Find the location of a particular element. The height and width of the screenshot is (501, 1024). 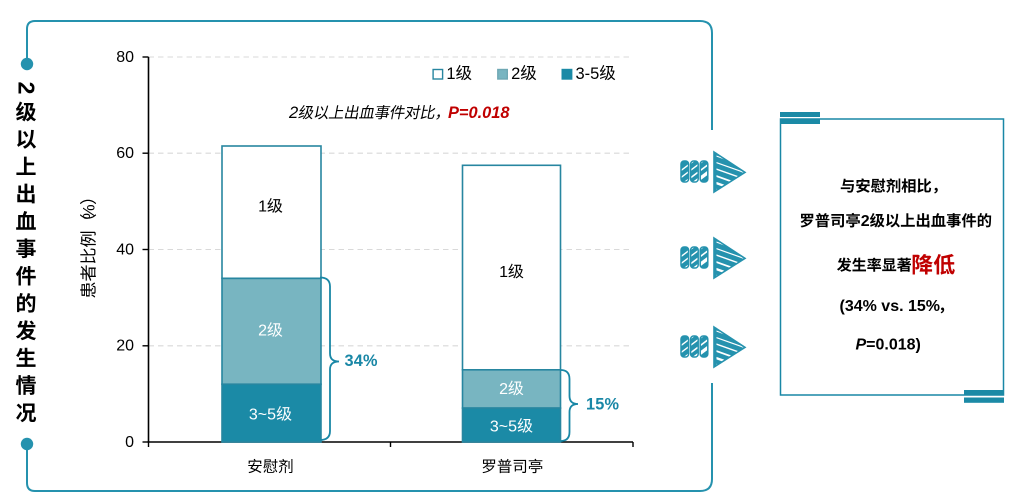

svg-text: 3-5 is located at coordinates (588, 74).